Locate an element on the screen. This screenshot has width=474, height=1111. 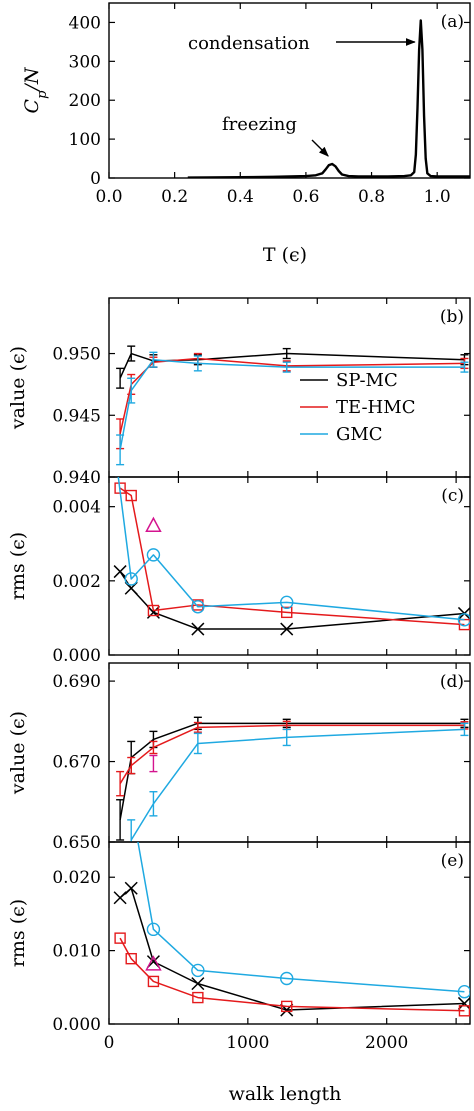
x-tick-label-a: 0.2 is located at coordinates (174, 197).